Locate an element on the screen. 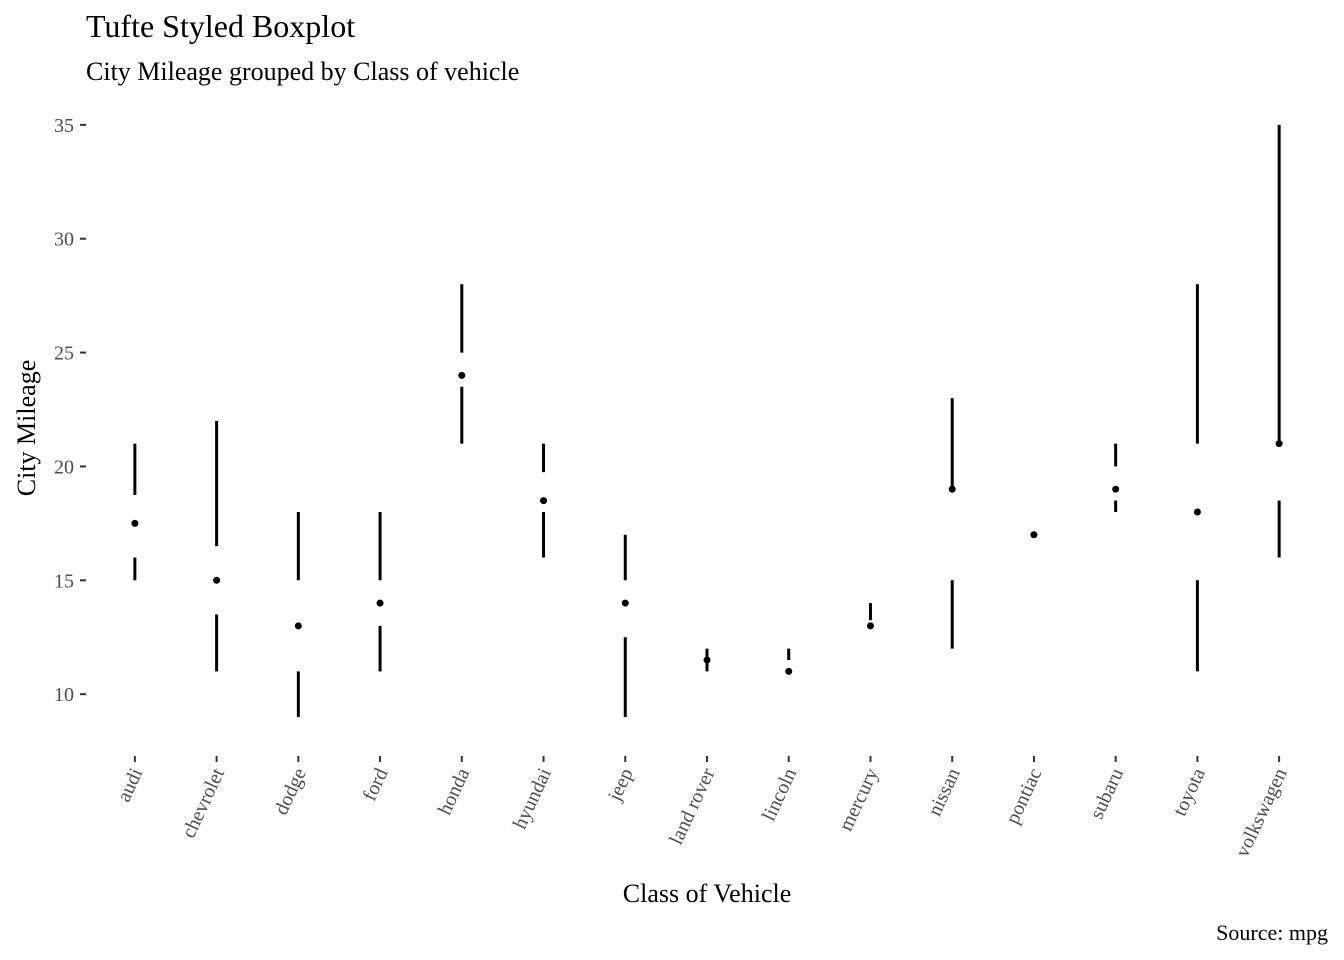 This screenshot has height=960, width=1344. box-hyundai is located at coordinates (544, 500).